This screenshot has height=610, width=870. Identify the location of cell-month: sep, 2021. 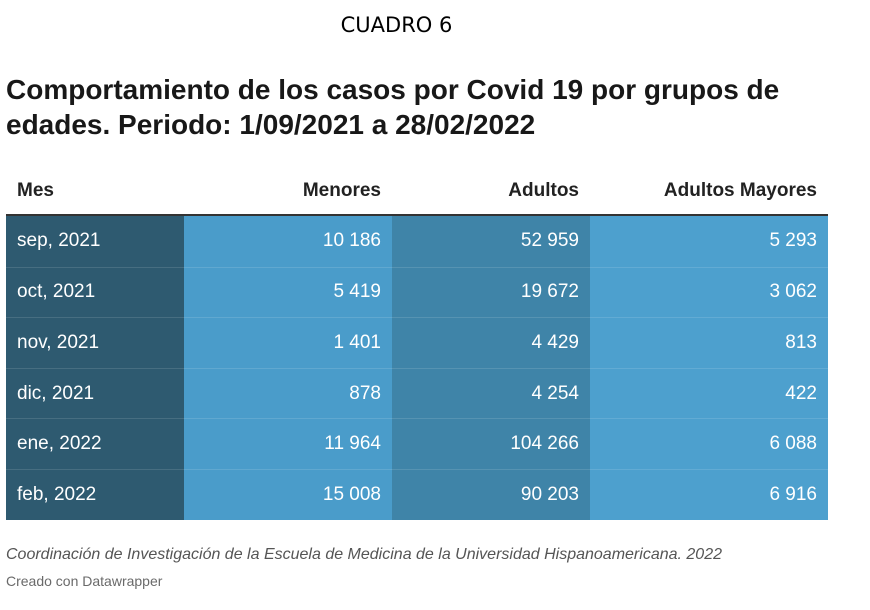
(95, 241).